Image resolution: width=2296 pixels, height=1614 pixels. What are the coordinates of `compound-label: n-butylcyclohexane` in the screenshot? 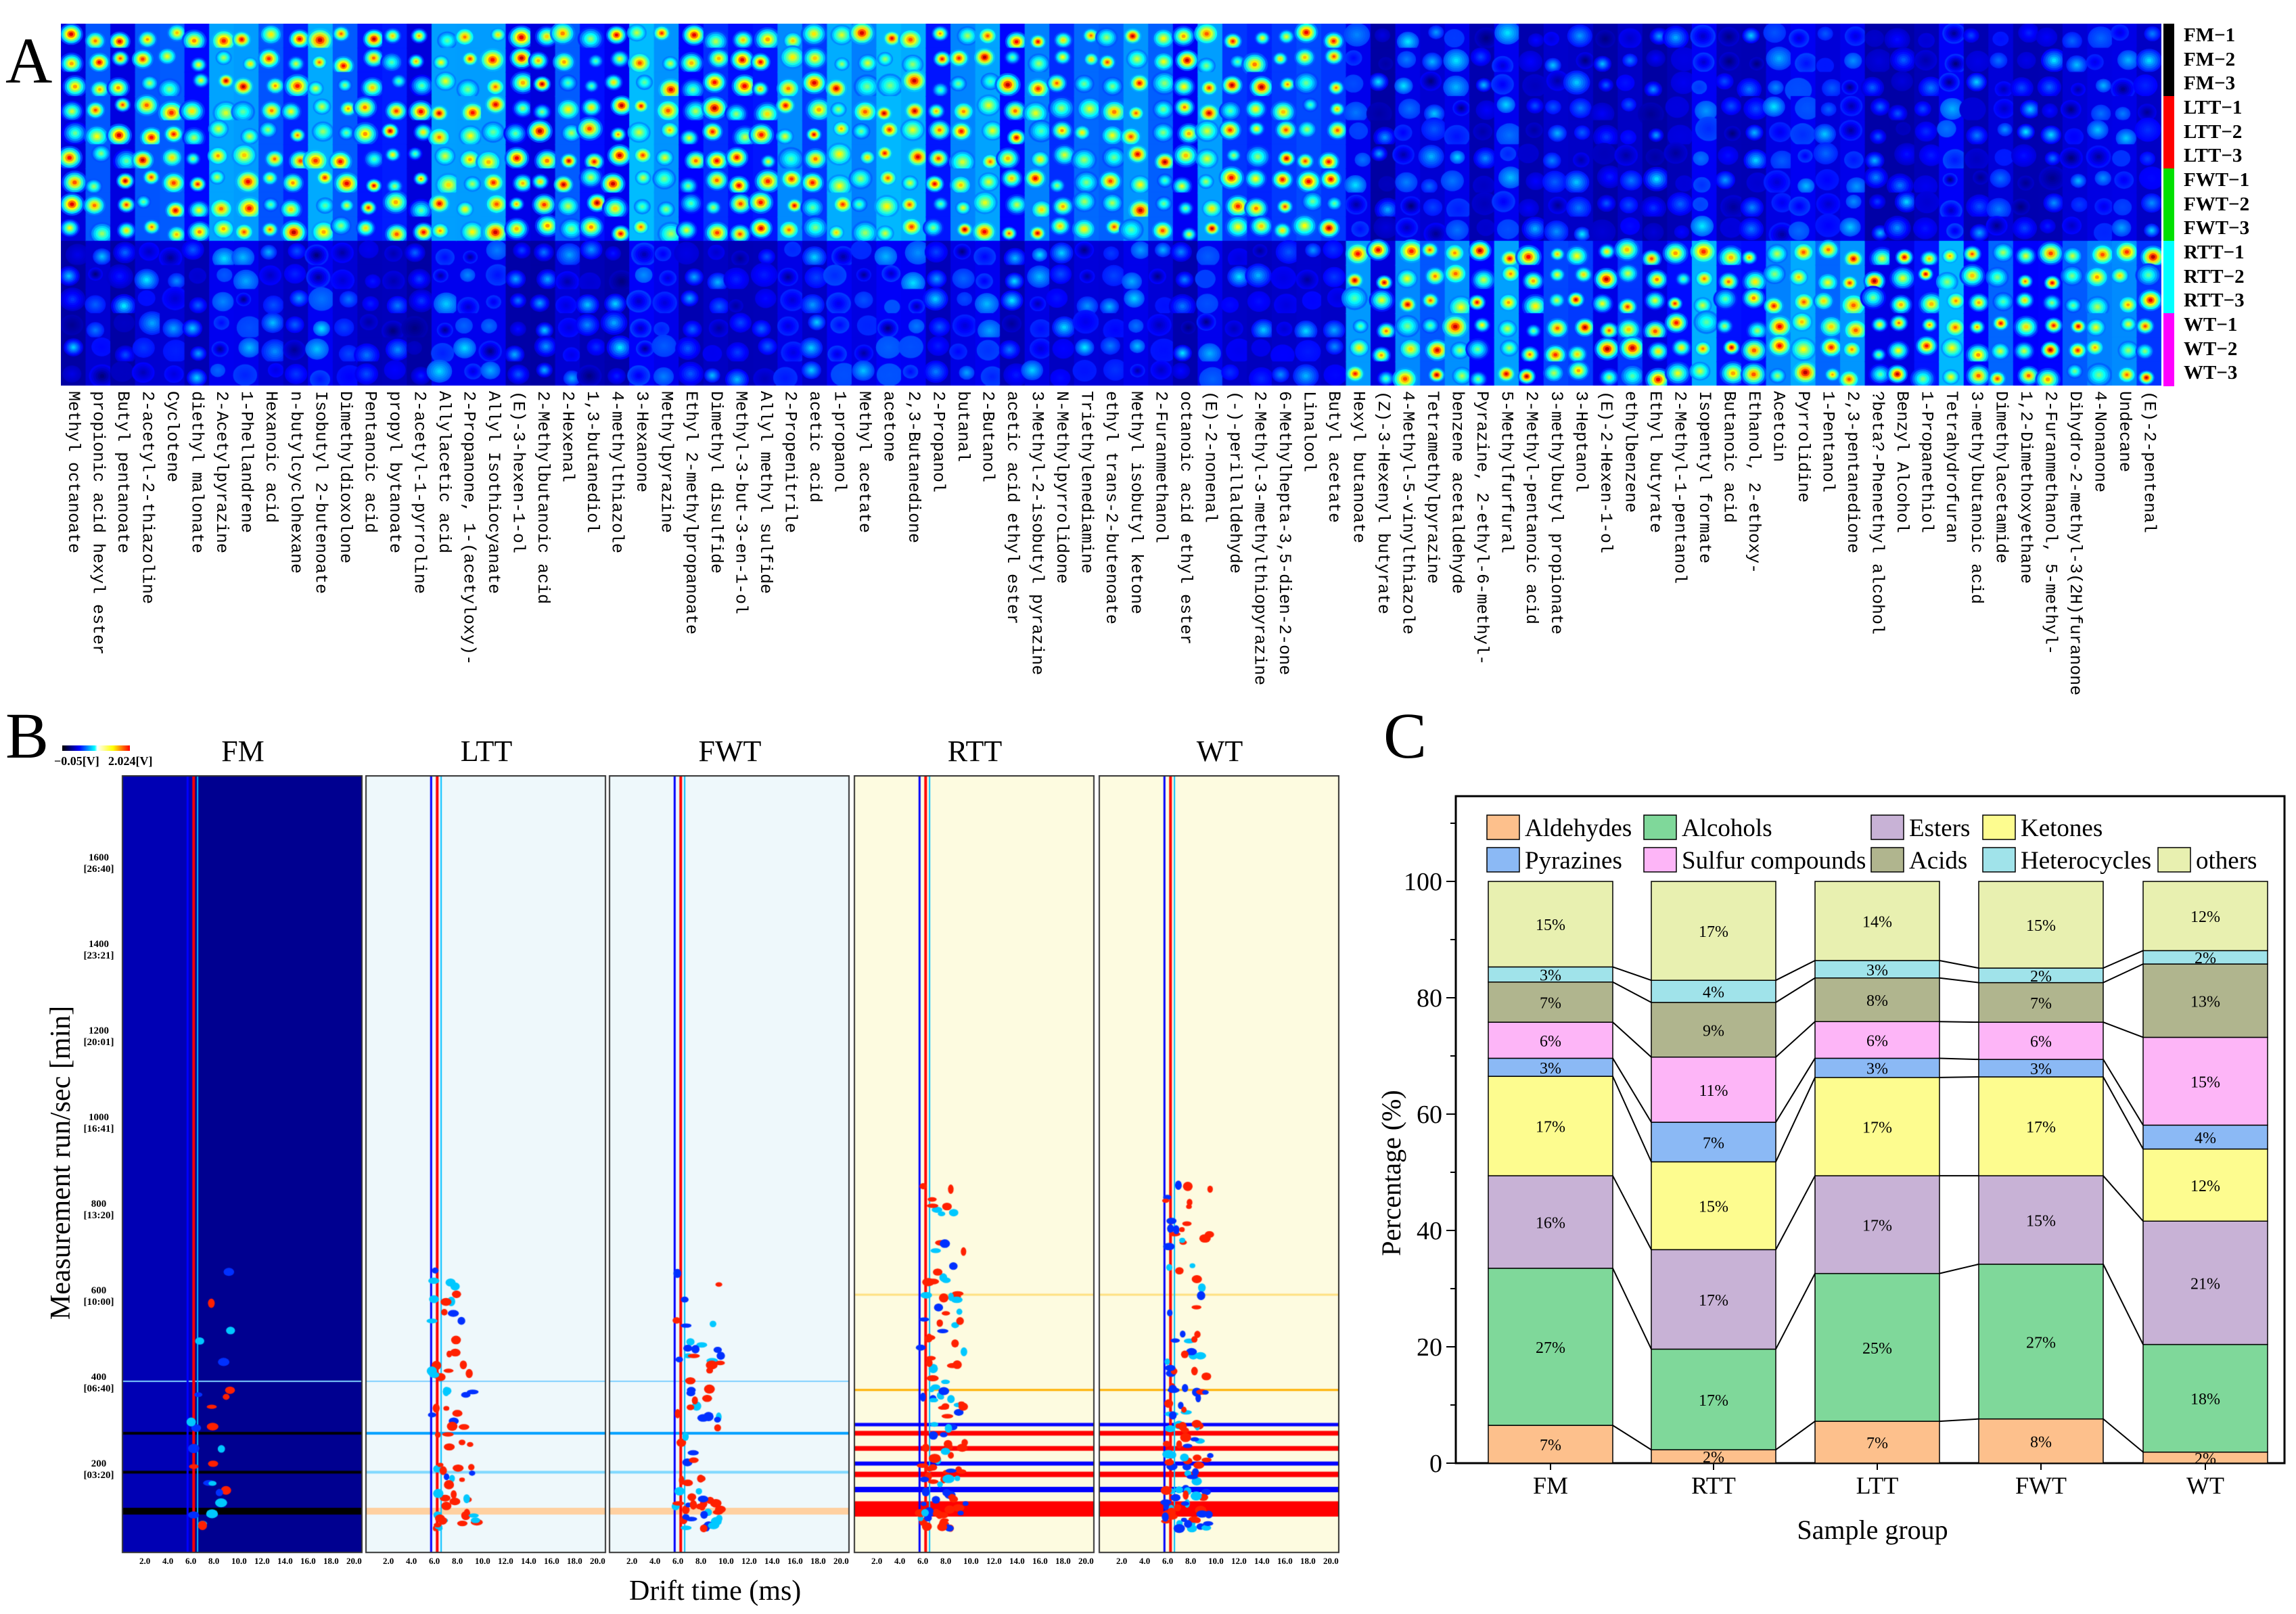 It's located at (295, 483).